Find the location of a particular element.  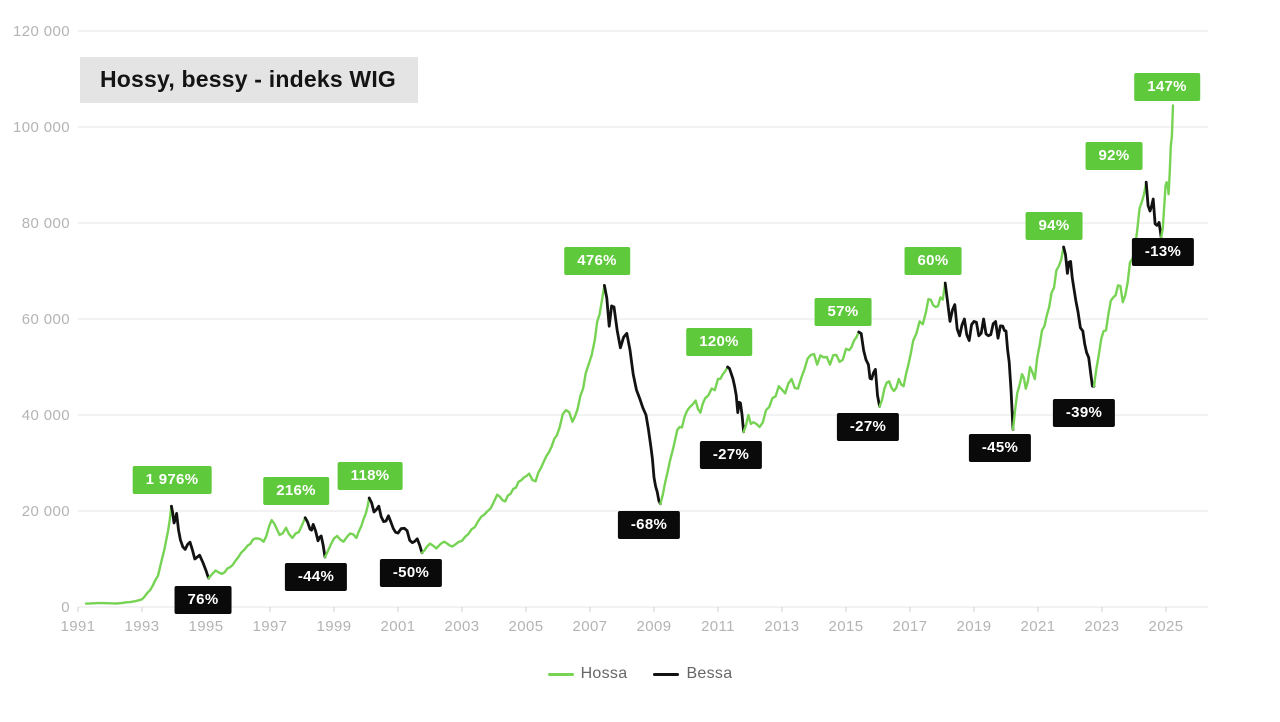

pct-label-hossa: 476% is located at coordinates (597, 261).